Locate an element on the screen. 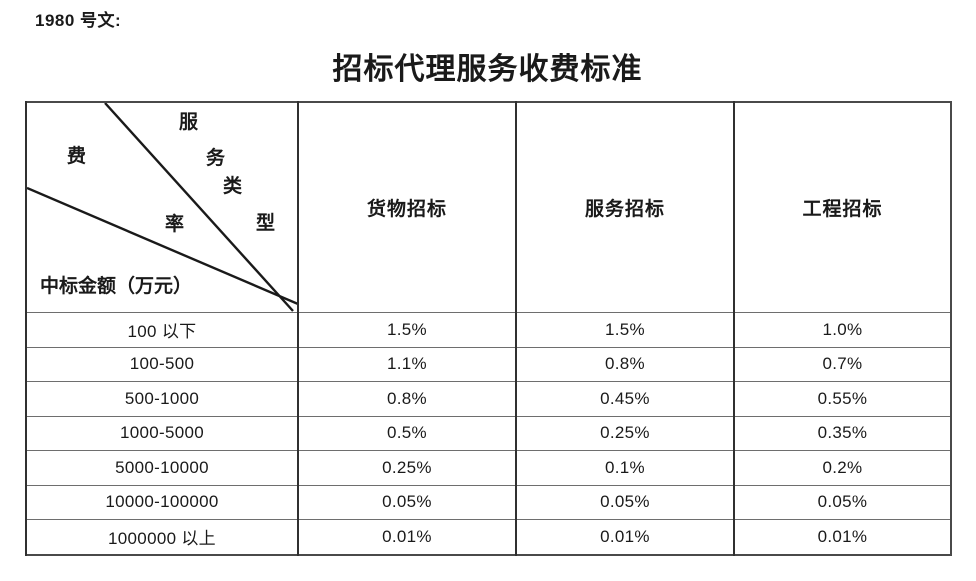 This screenshot has width=976, height=581. table-row: 10000-100000 0.05% 0.05% 0.05% is located at coordinates (488, 502).